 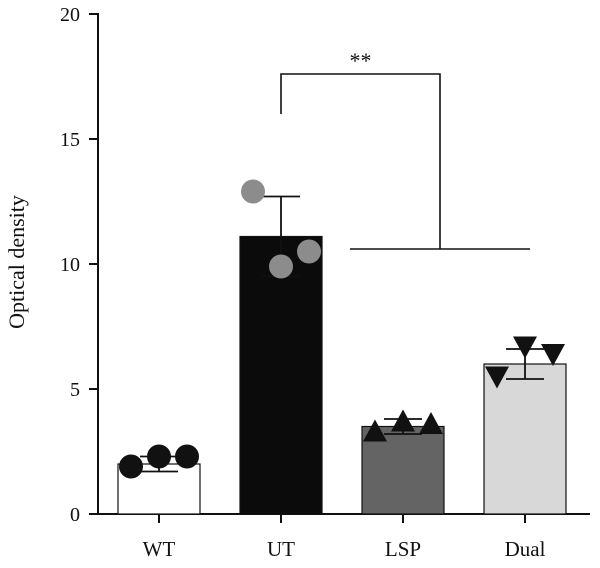 What do you see at coordinates (70, 265) in the screenshot?
I see `y-tick-label: 10` at bounding box center [70, 265].